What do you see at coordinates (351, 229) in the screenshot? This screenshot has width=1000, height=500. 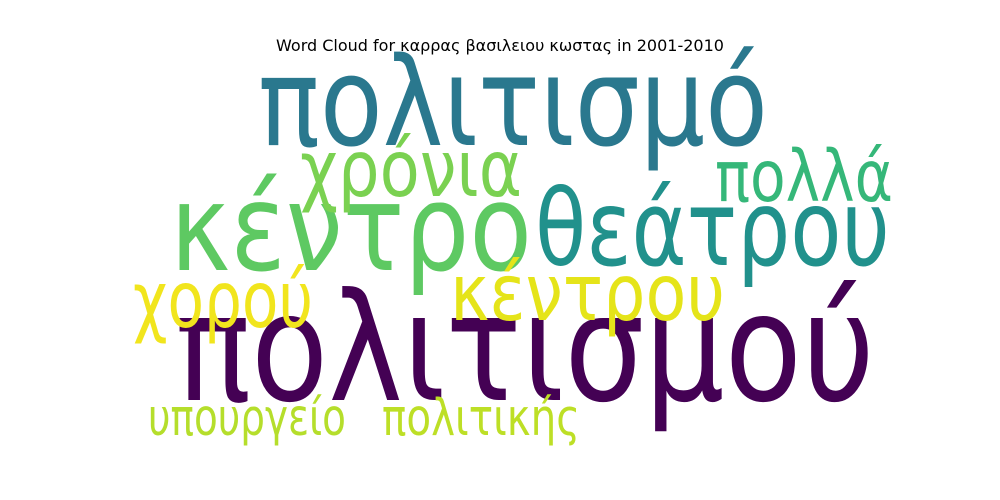 I see `word-cloud-word: κέντρο` at bounding box center [351, 229].